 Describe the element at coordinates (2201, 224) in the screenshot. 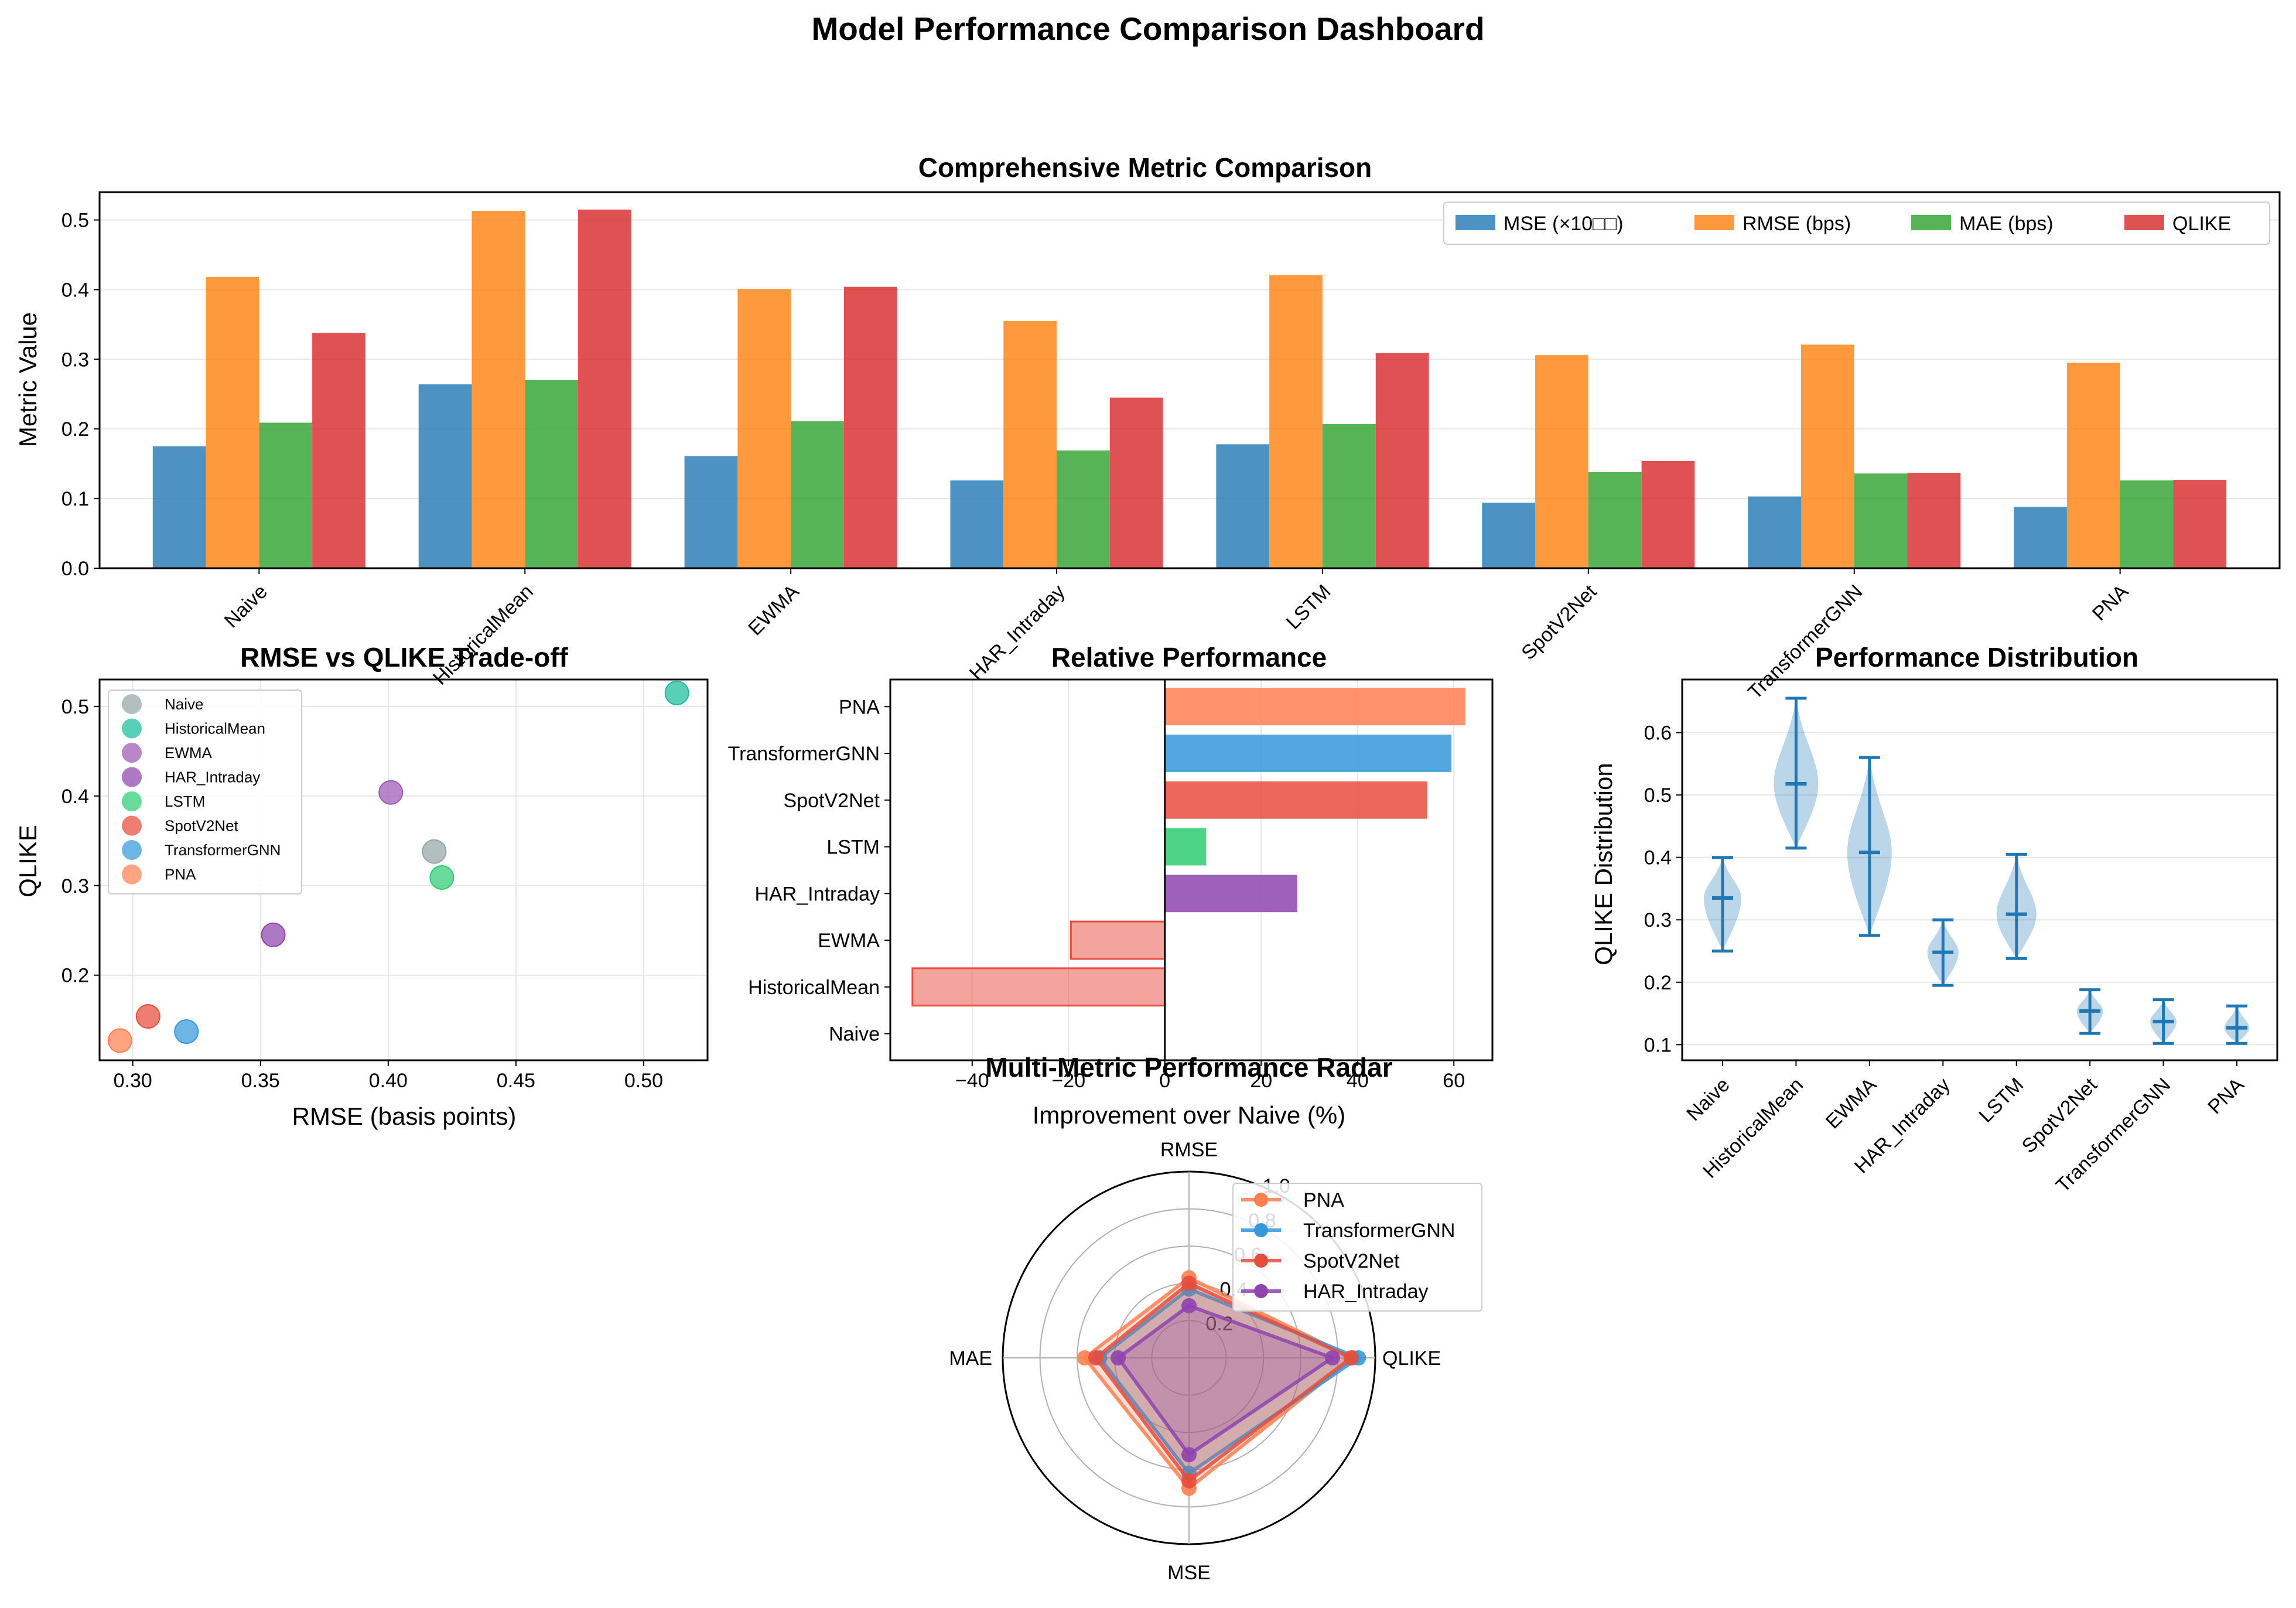

I see `legend-label: QLIKE` at that location.